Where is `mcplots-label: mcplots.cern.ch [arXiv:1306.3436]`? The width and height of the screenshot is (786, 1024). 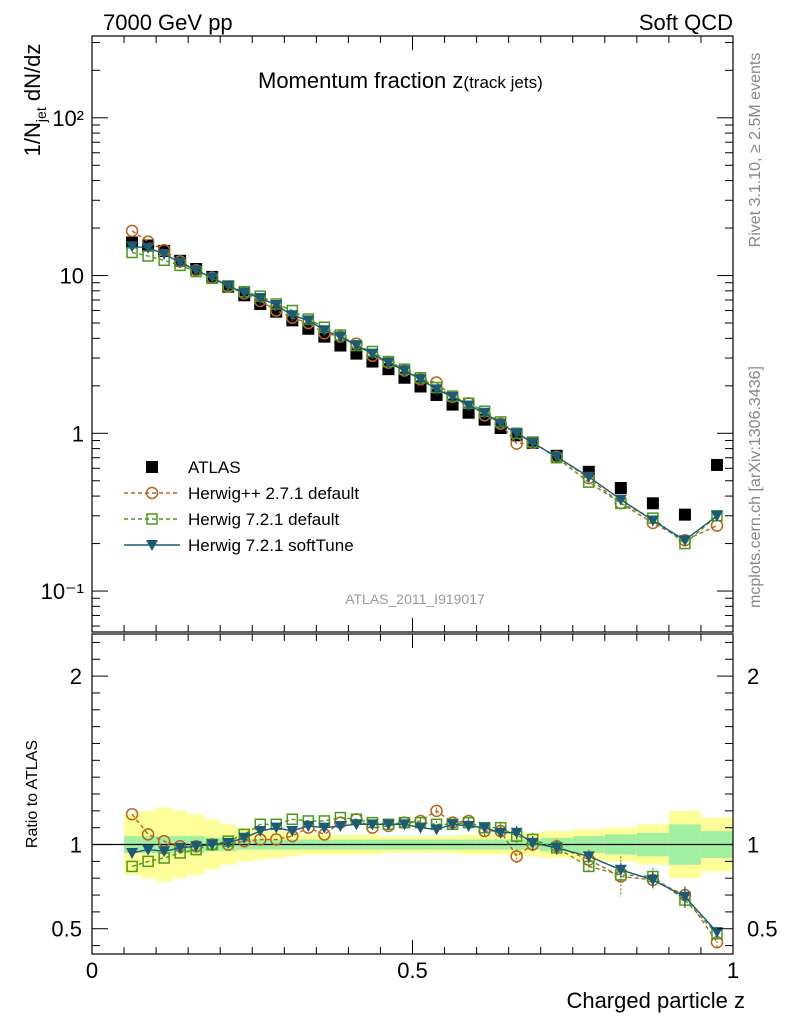 mcplots-label: mcplots.cern.ch [arXiv:1306.3436] is located at coordinates (755, 487).